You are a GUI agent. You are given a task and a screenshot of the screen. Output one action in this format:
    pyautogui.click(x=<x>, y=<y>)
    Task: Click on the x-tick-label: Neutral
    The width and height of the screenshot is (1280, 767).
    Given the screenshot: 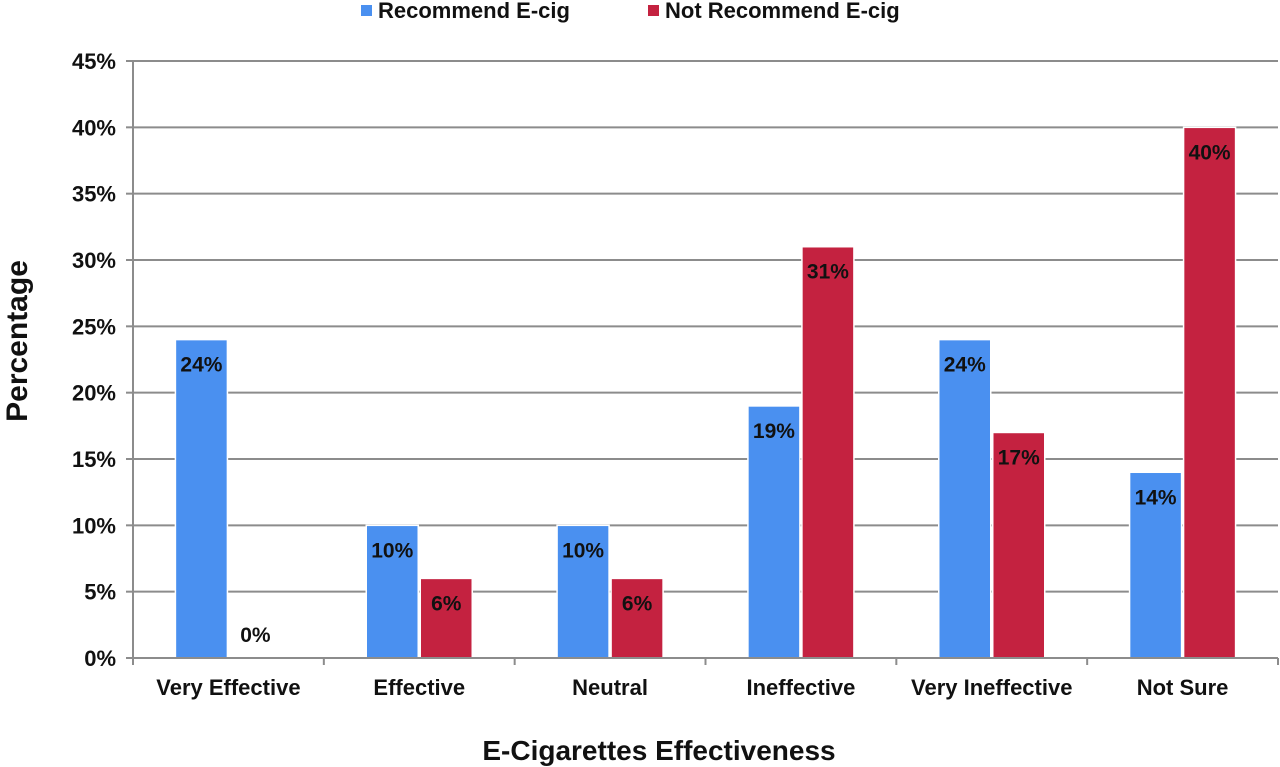 What is the action you would take?
    pyautogui.click(x=610, y=687)
    